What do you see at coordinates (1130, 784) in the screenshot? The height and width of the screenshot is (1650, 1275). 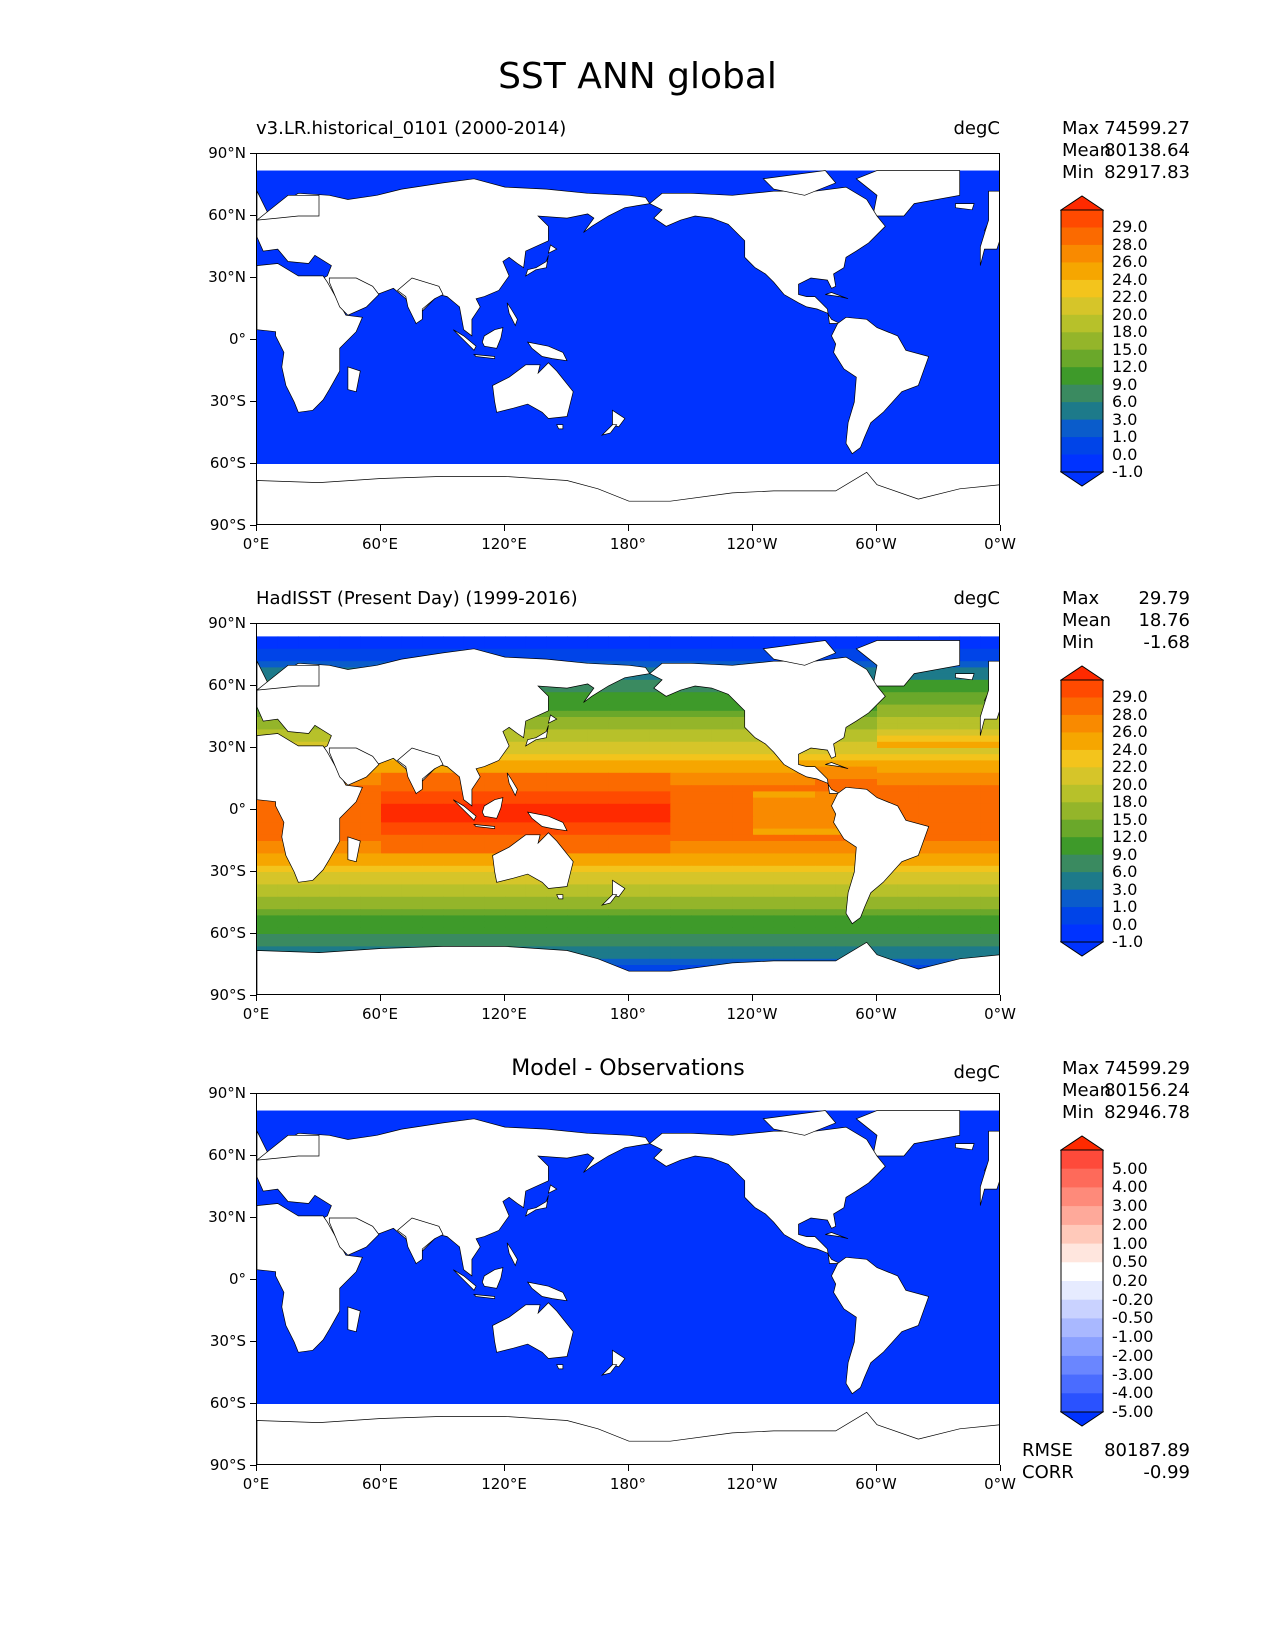 I see `colorbar-tick-label: 20.0` at bounding box center [1130, 784].